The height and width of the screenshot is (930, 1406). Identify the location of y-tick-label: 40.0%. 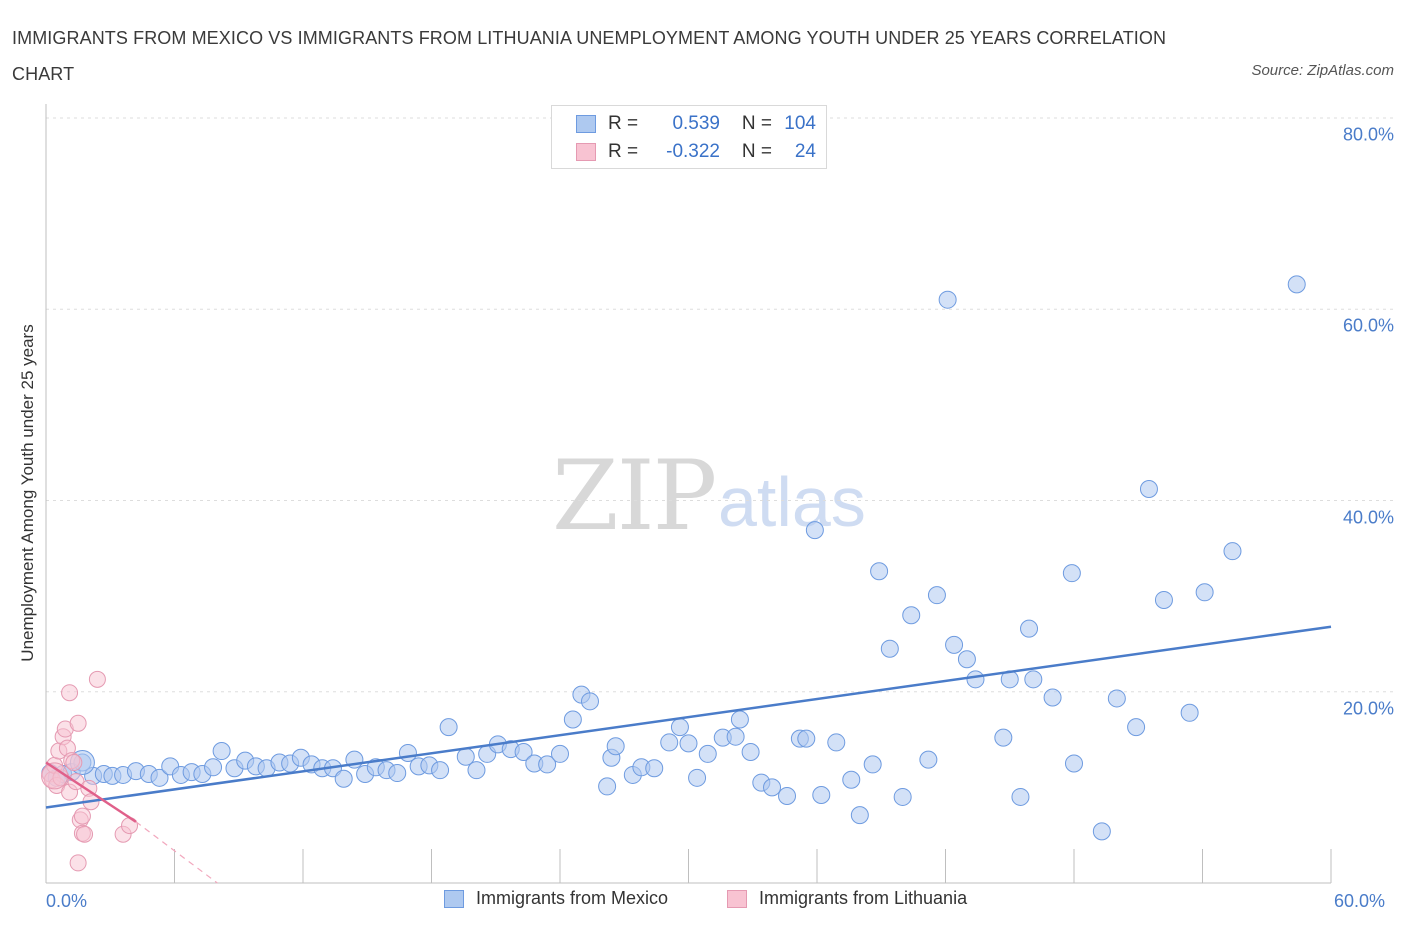
(1368, 517).